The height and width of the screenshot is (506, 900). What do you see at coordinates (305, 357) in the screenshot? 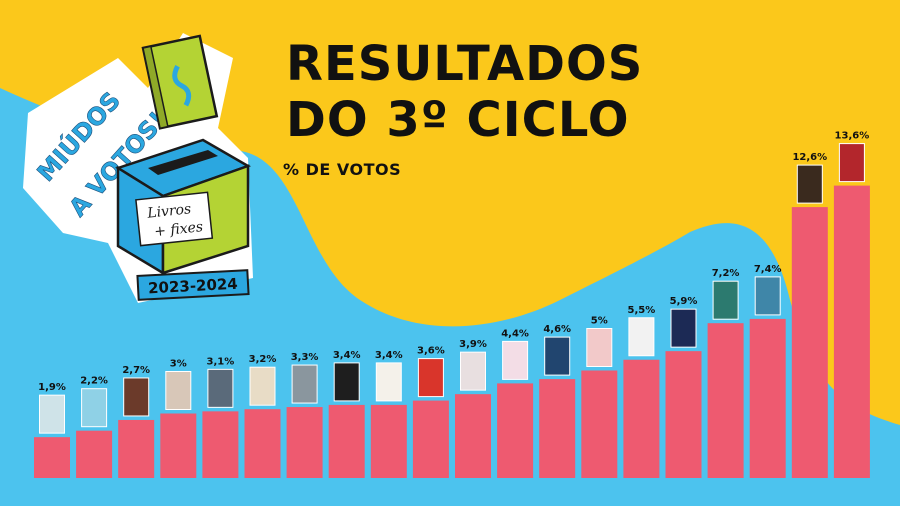
I see `value-label-7: 3,3%` at bounding box center [305, 357].